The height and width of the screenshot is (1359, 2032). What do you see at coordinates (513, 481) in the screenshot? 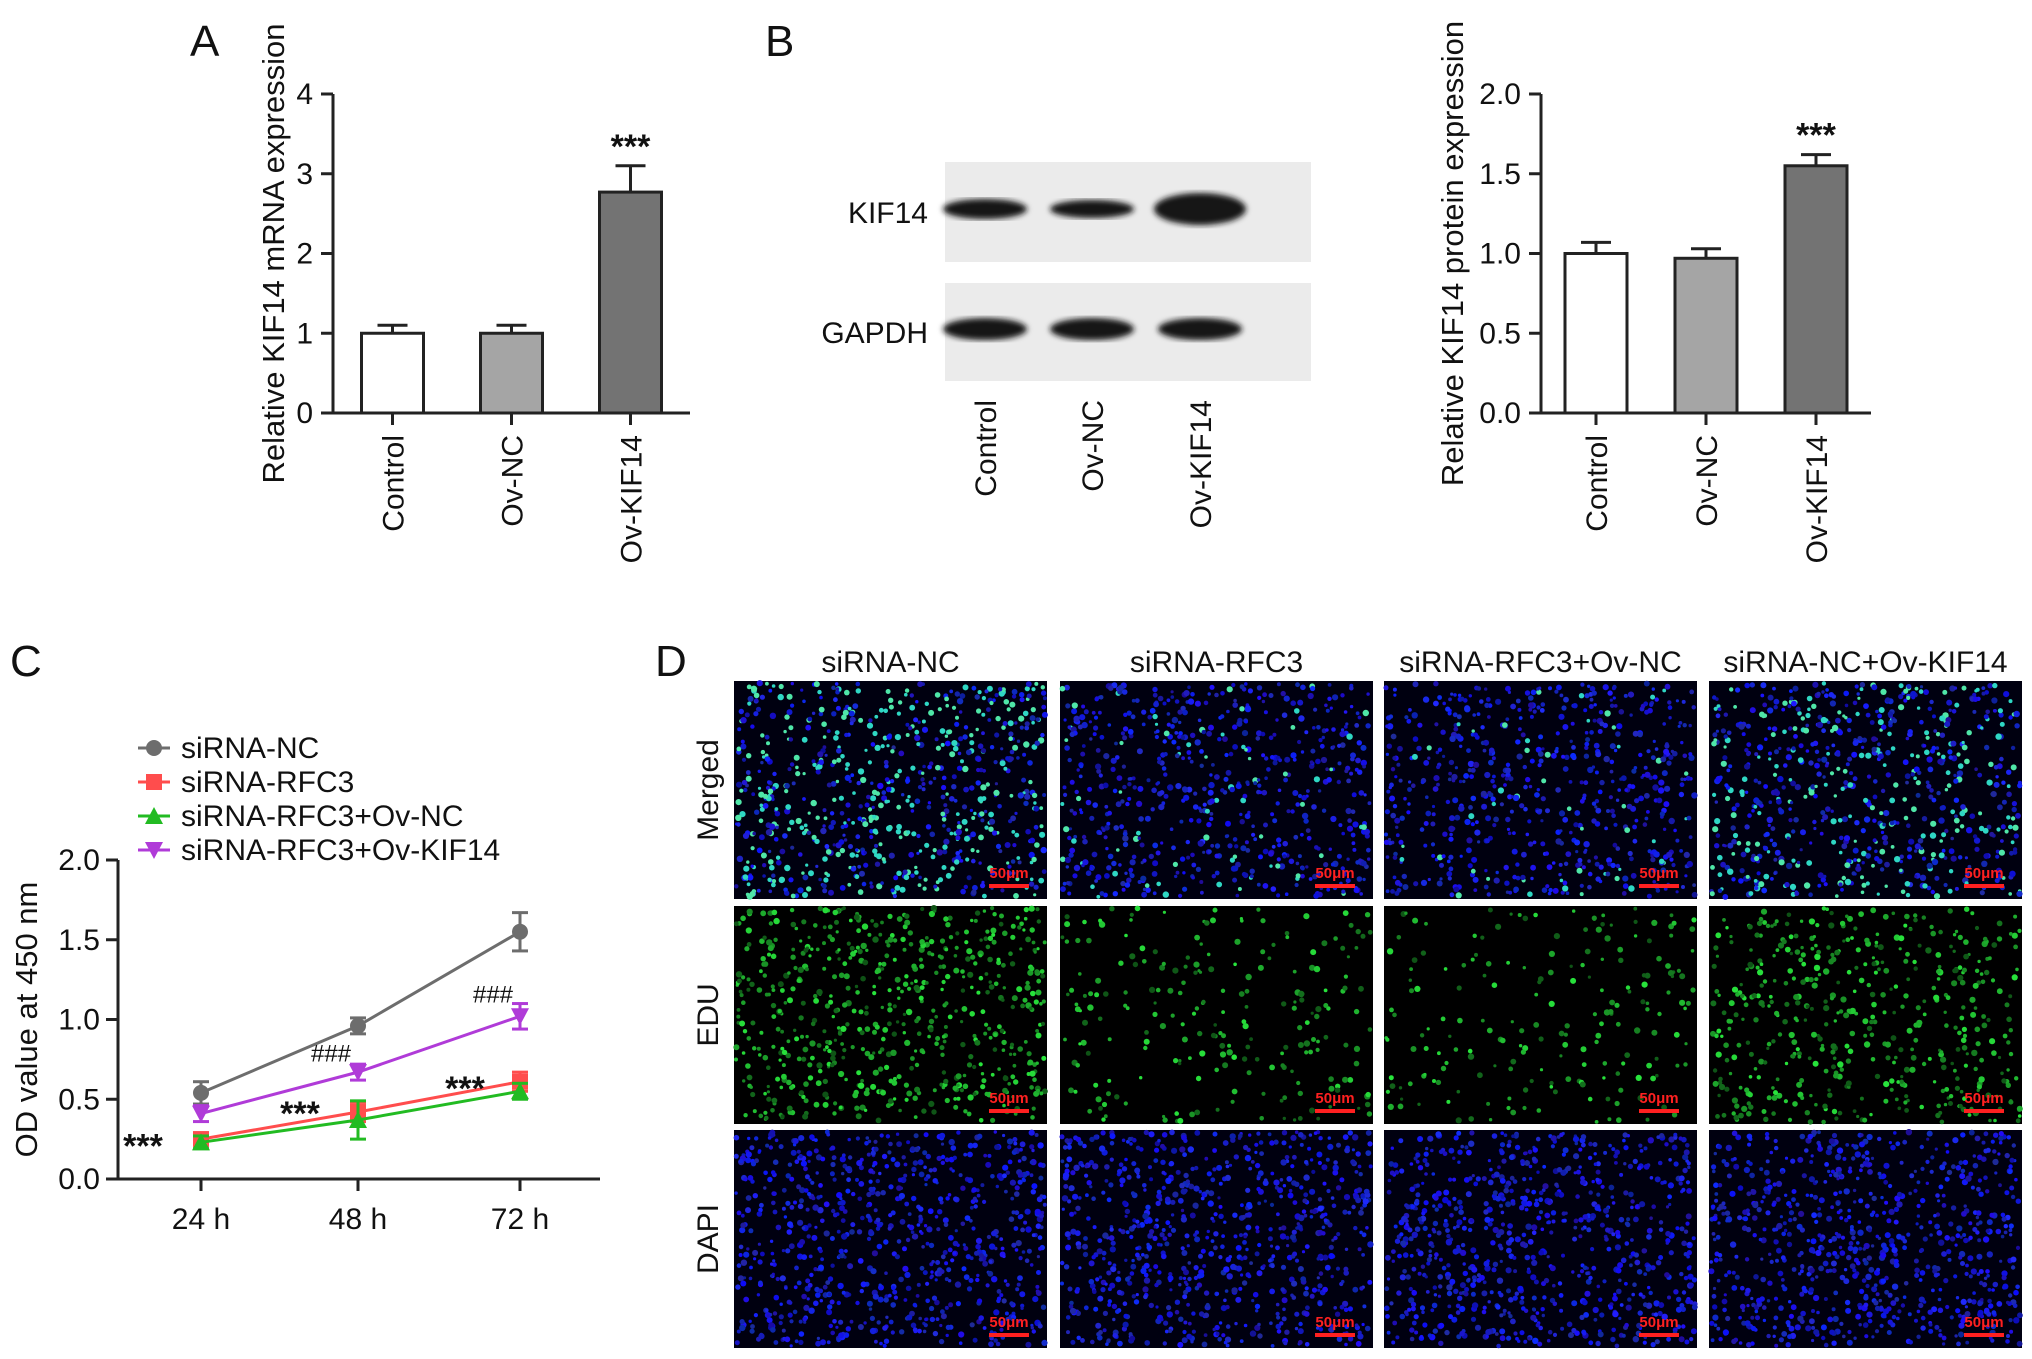
I see `panel-a-x-tick-label: Ov-NC` at bounding box center [513, 481].